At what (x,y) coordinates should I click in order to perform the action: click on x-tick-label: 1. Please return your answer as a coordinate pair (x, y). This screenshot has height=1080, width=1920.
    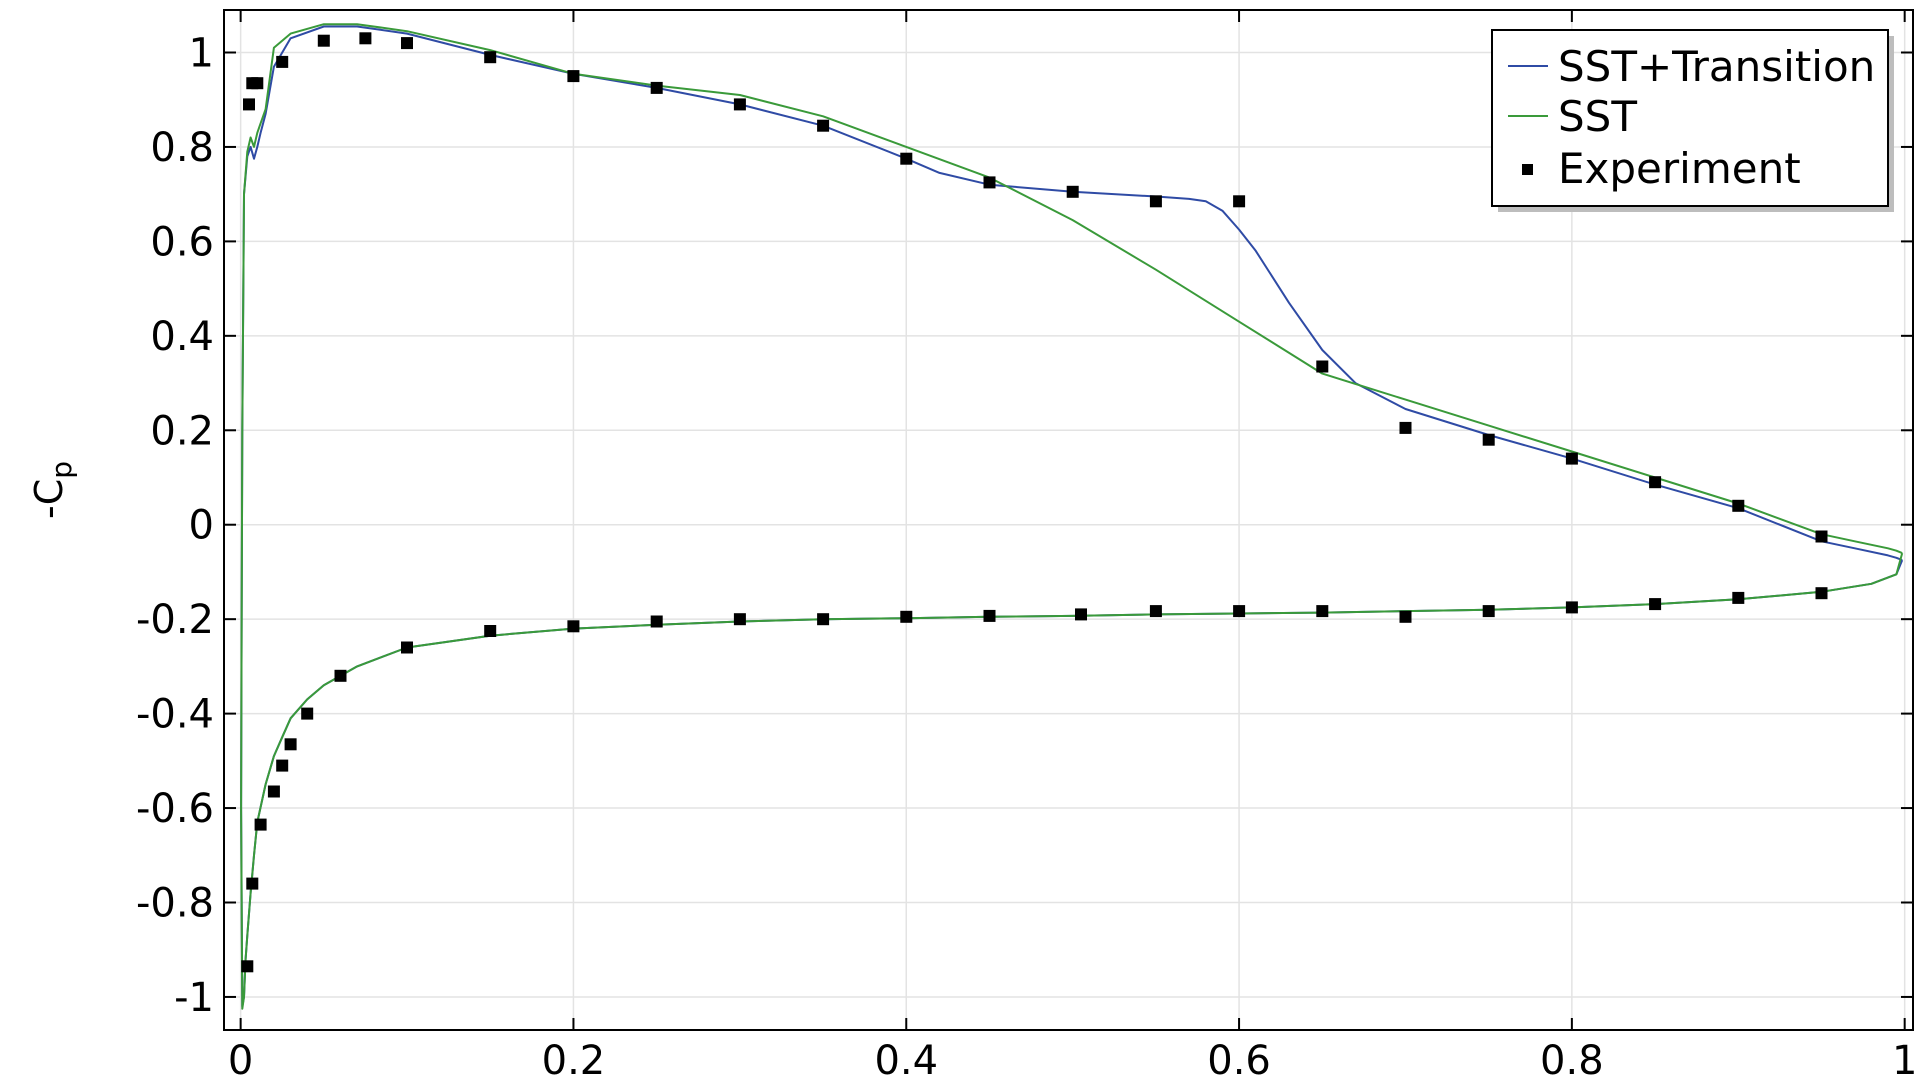
    Looking at the image, I should click on (1904, 1059).